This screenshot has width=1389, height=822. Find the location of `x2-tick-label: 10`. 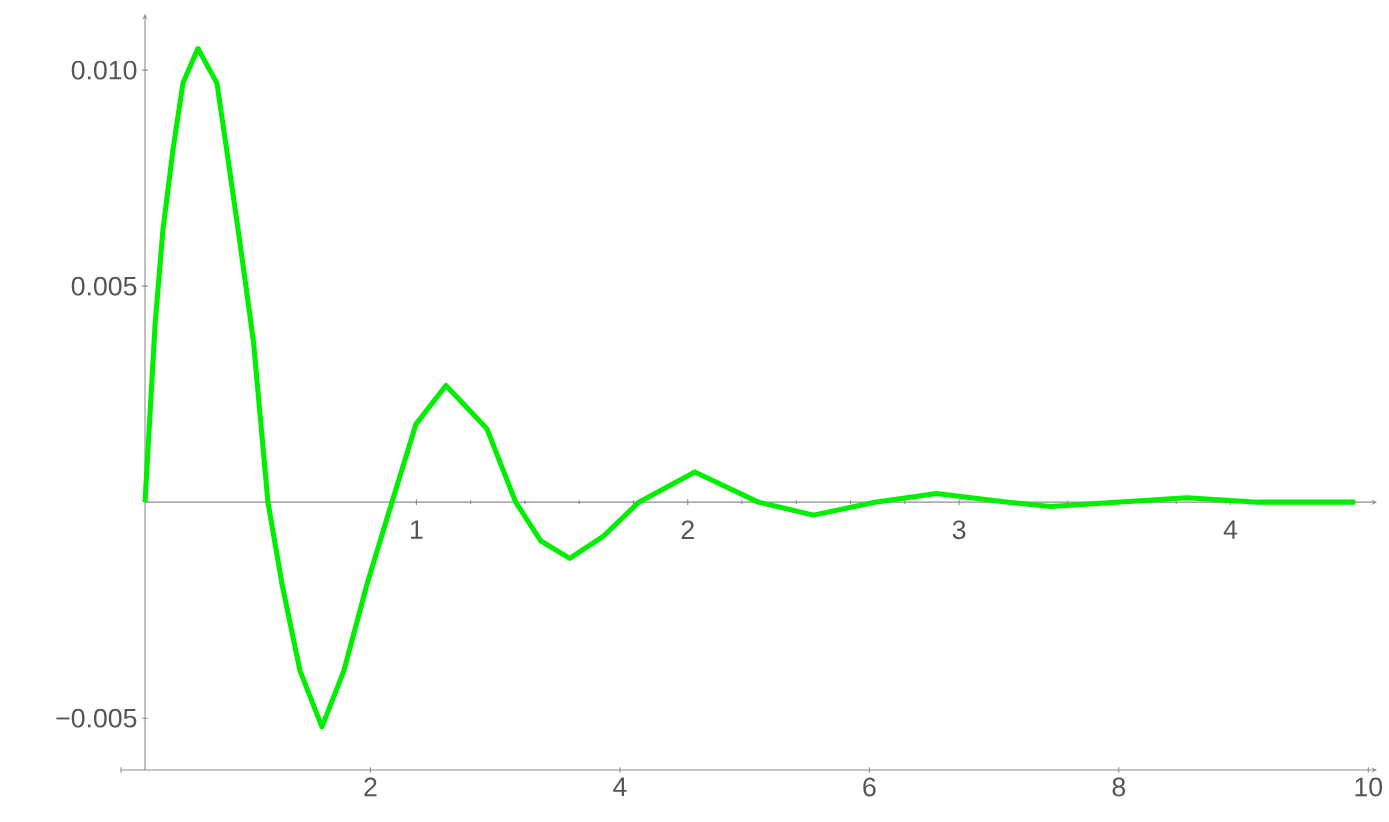

x2-tick-label: 10 is located at coordinates (1369, 787).